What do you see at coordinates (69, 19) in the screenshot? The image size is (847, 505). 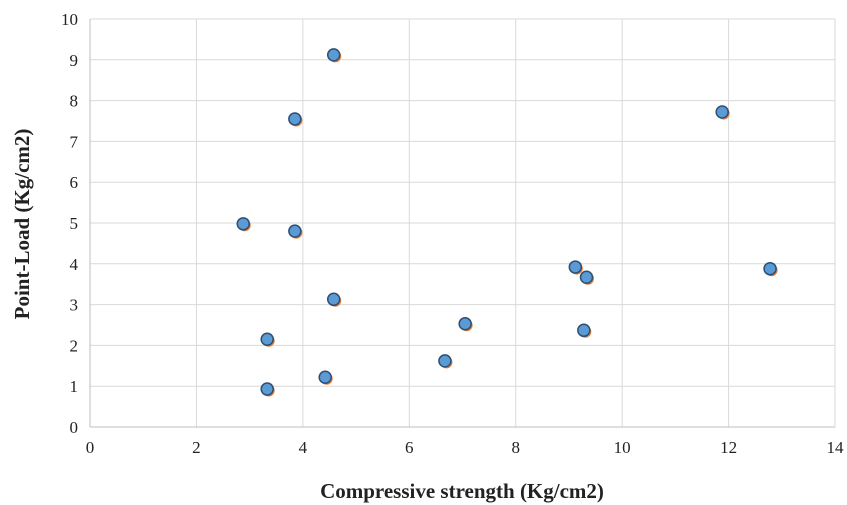 I see `y-tick-label: 10` at bounding box center [69, 19].